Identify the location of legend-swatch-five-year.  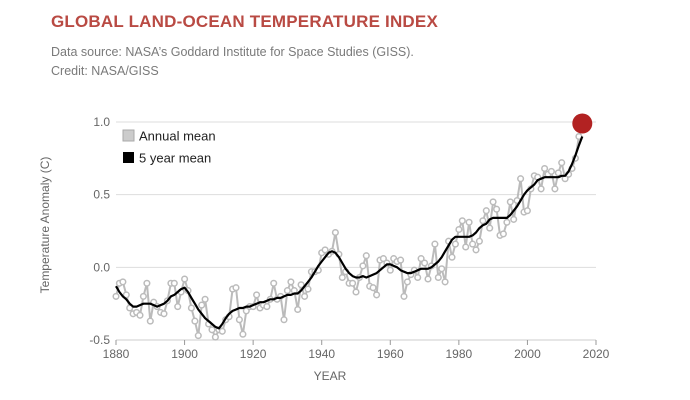
(128, 157).